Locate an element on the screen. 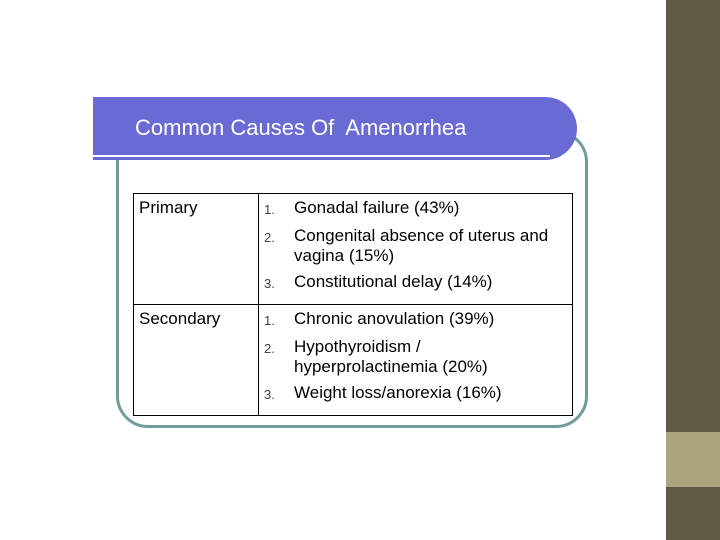 The width and height of the screenshot is (720, 540). row-label: Primary is located at coordinates (196, 249).